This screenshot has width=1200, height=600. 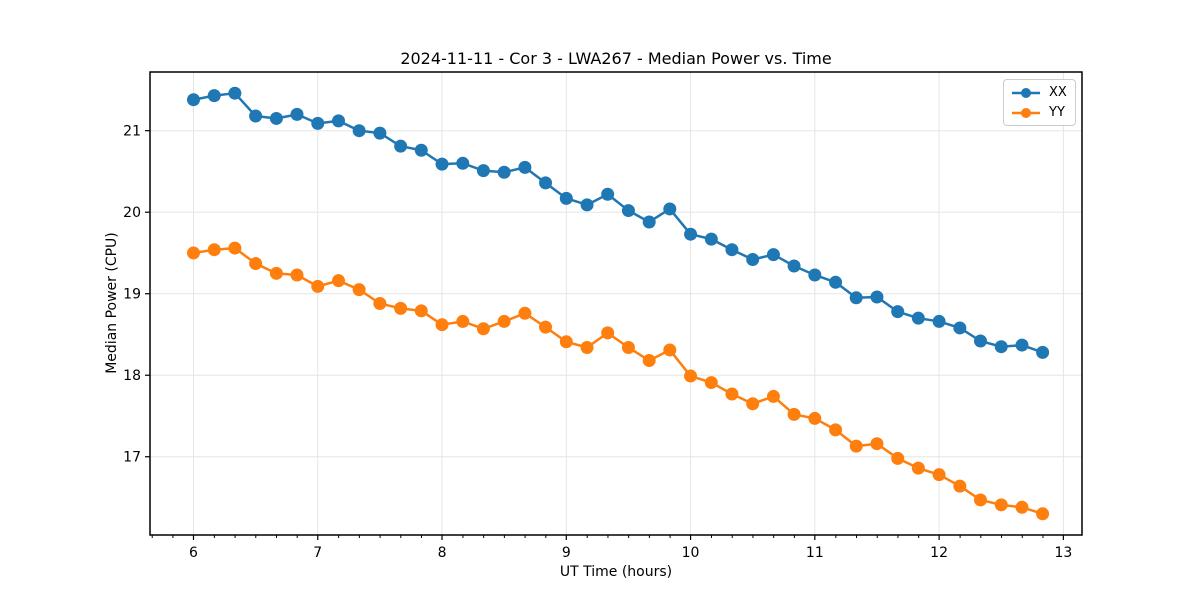 What do you see at coordinates (132, 132) in the screenshot?
I see `y-tick-label: 21` at bounding box center [132, 132].